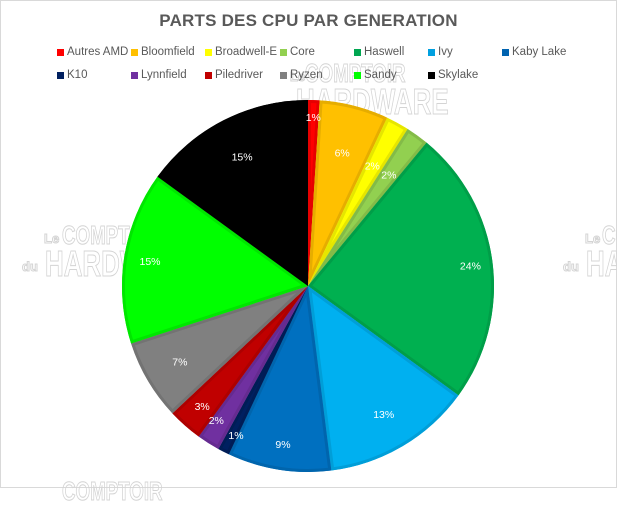  I want to click on legend-label: Skylake, so click(458, 75).